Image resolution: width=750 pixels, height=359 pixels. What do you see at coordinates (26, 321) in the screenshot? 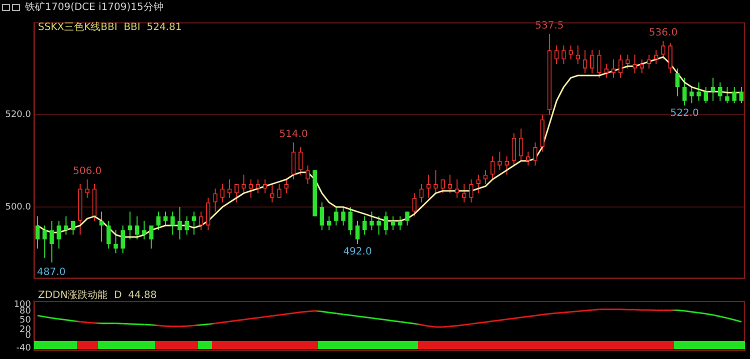
I see `y-tick-label: 50` at bounding box center [26, 321].